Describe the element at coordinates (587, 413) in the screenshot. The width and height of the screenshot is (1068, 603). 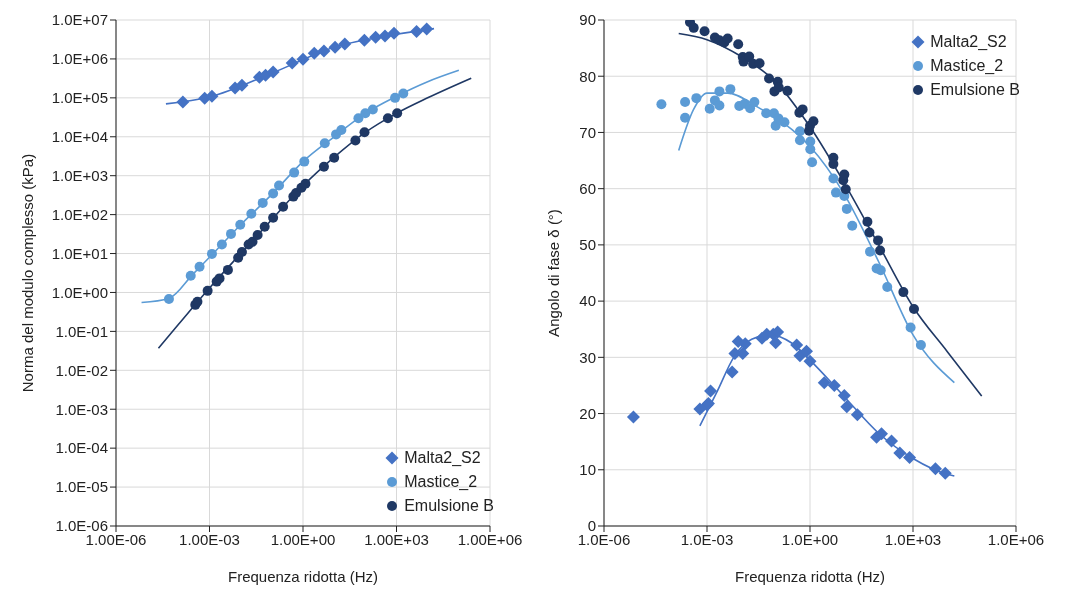
I see `y-tick-label: 20` at that location.